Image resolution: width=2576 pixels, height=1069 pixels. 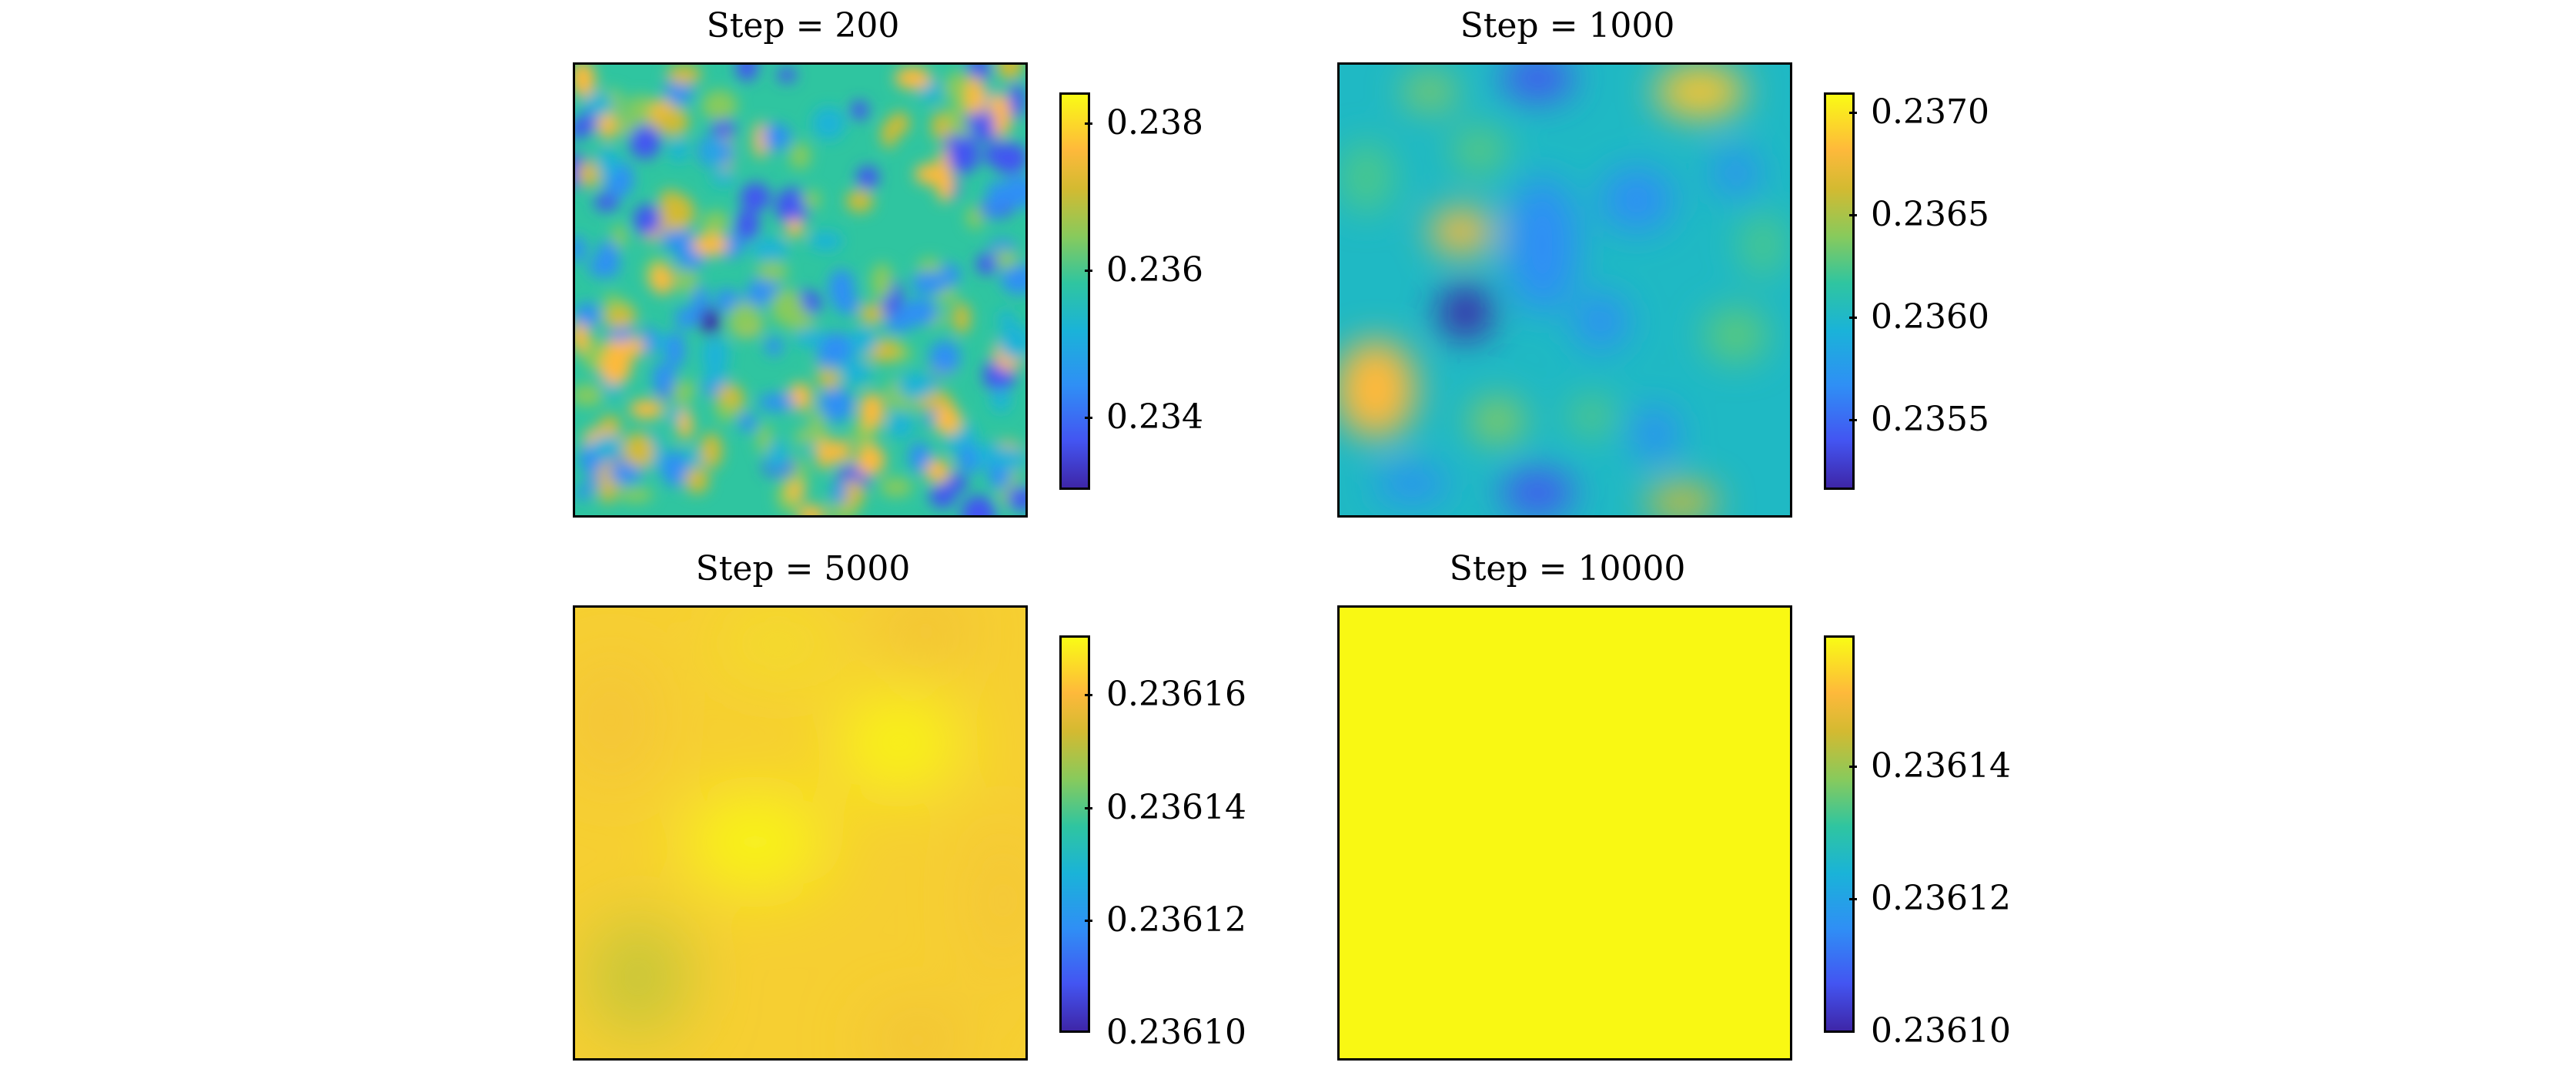 What do you see at coordinates (1154, 417) in the screenshot?
I see `colorbar-tick-label: 0.234` at bounding box center [1154, 417].